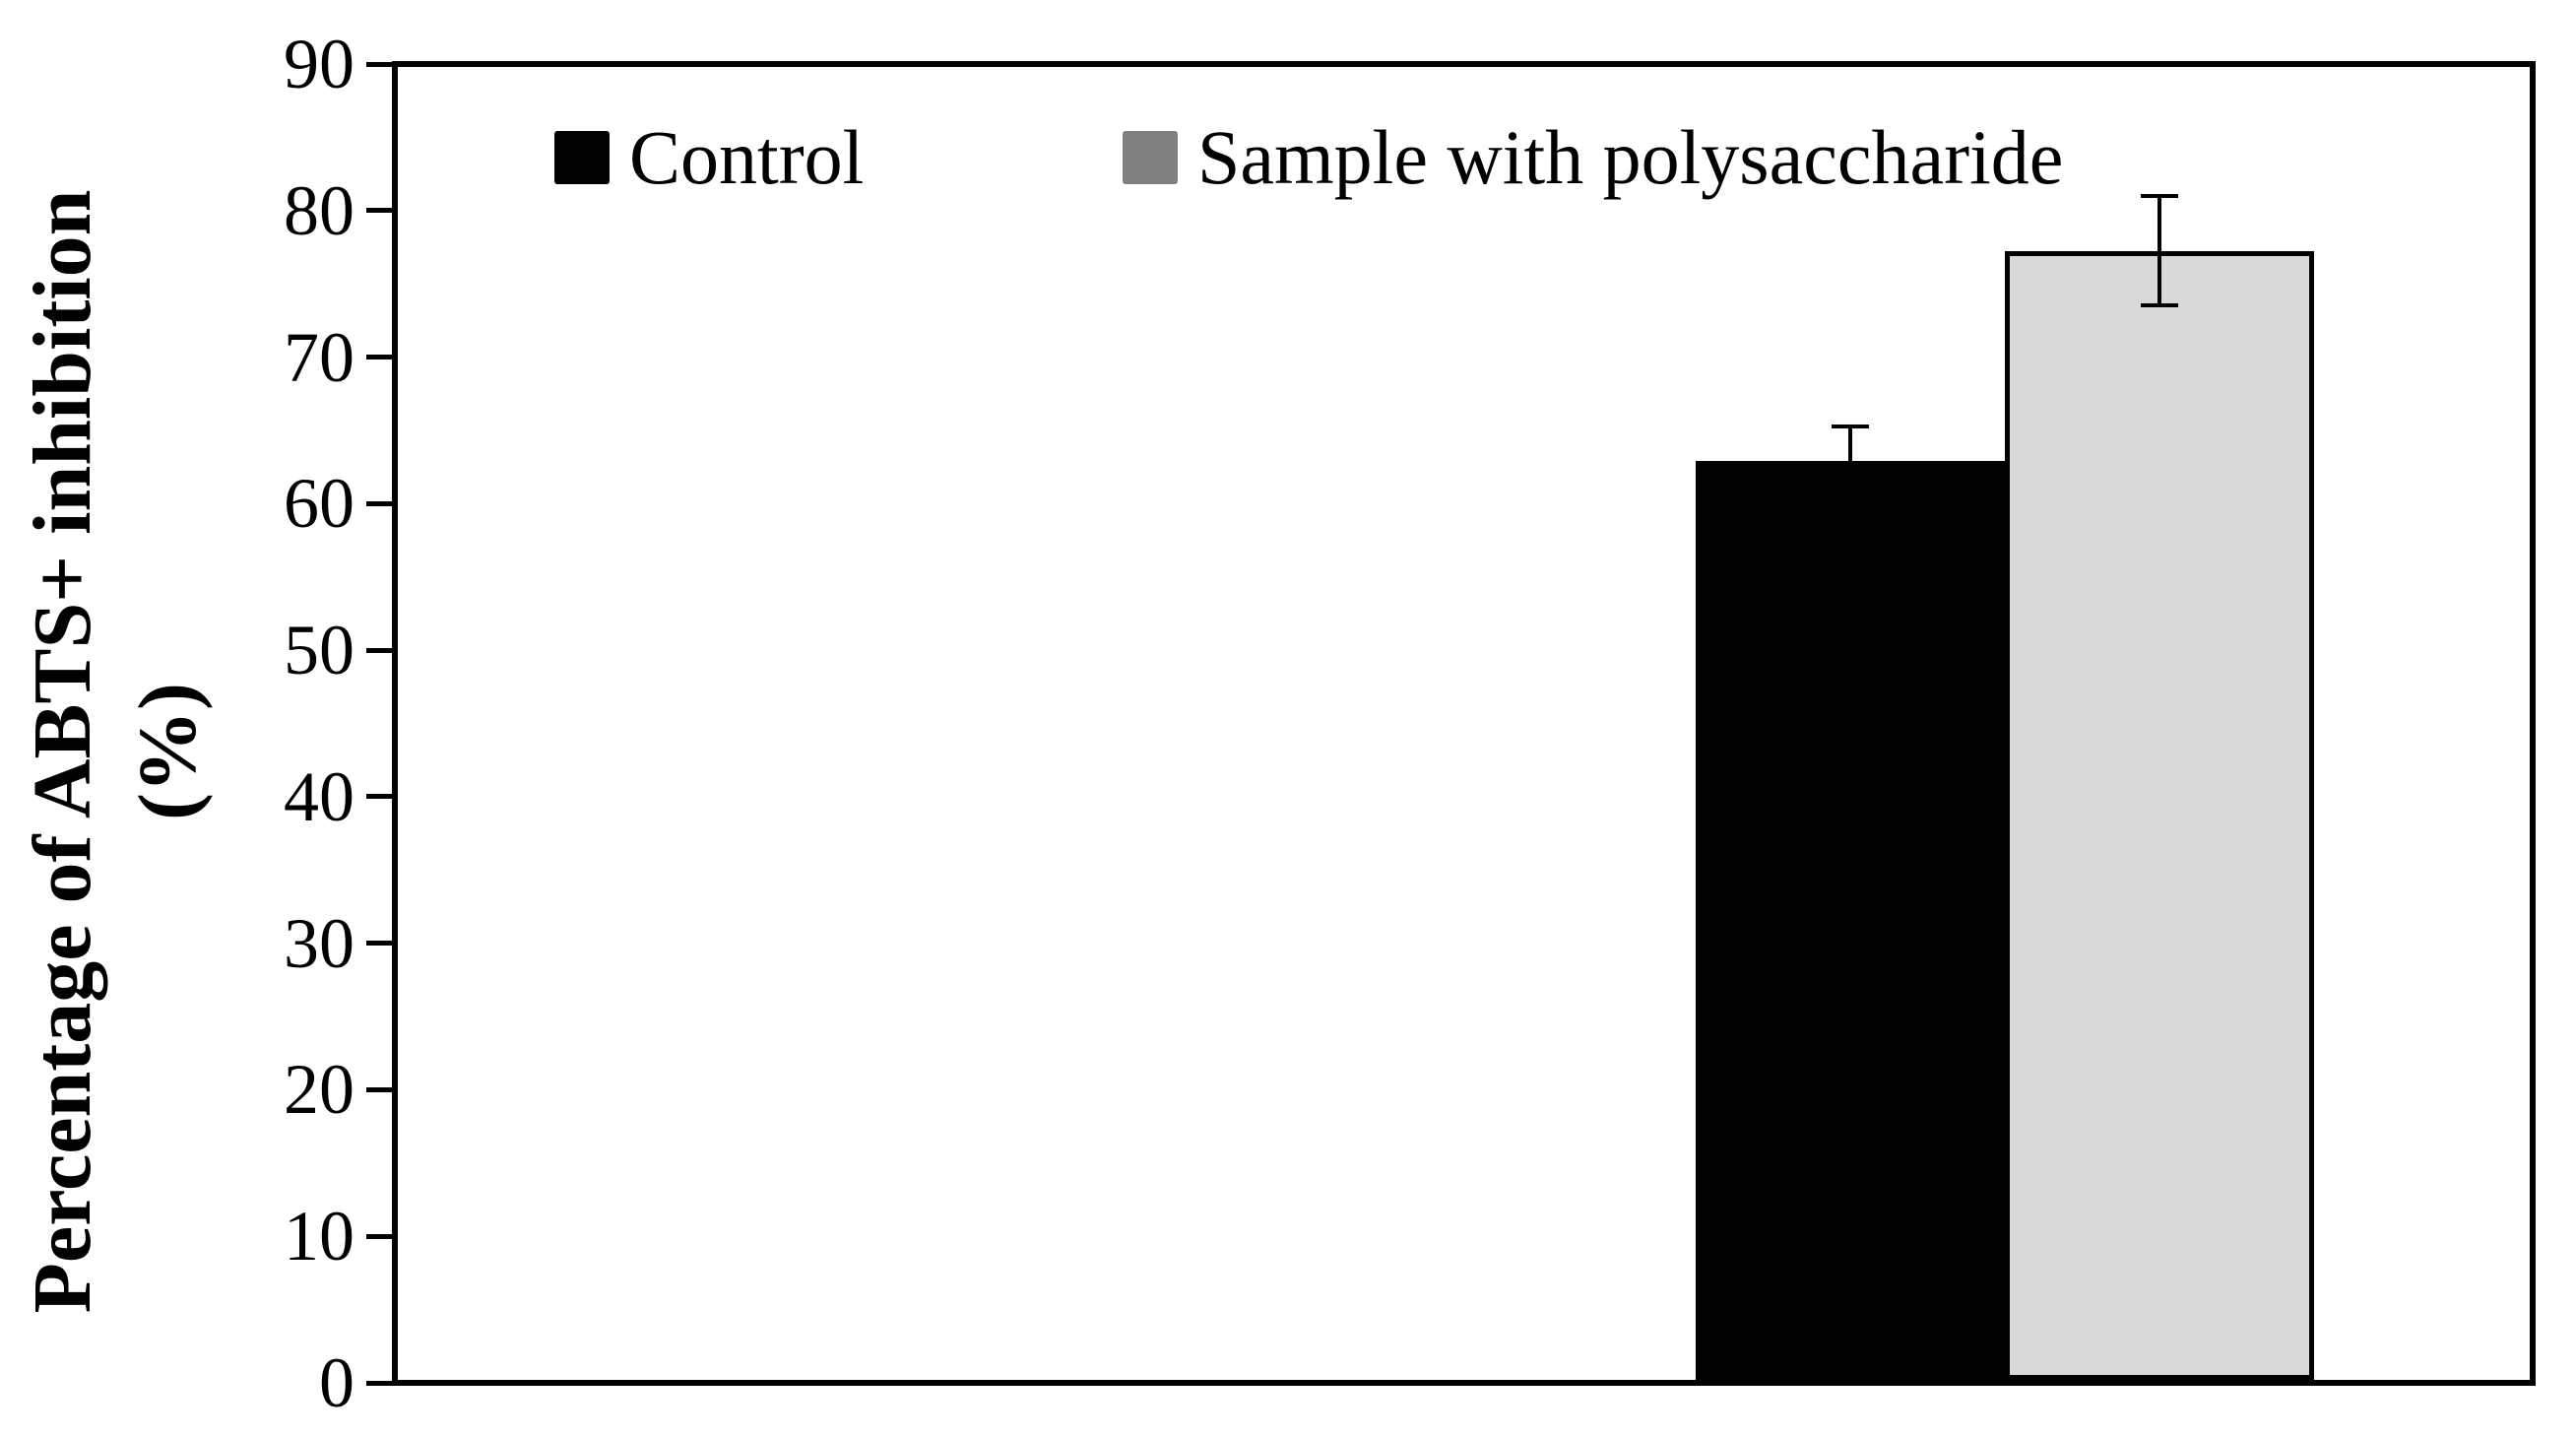 The height and width of the screenshot is (1438, 2576). What do you see at coordinates (336, 1382) in the screenshot?
I see `y-tick-label-0: 0` at bounding box center [336, 1382].